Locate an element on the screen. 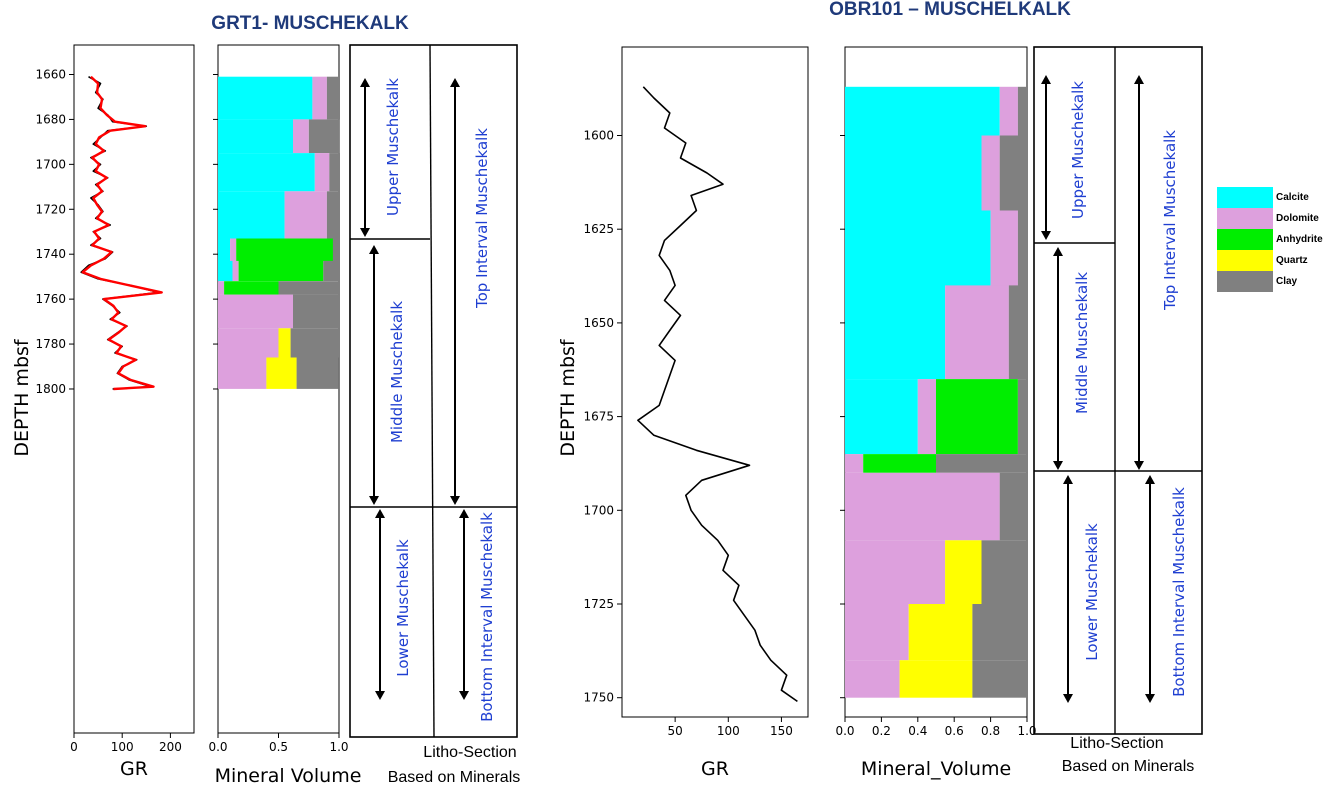 The image size is (1336, 787). right-arrow-middle-head-up is located at coordinates (1058, 251).